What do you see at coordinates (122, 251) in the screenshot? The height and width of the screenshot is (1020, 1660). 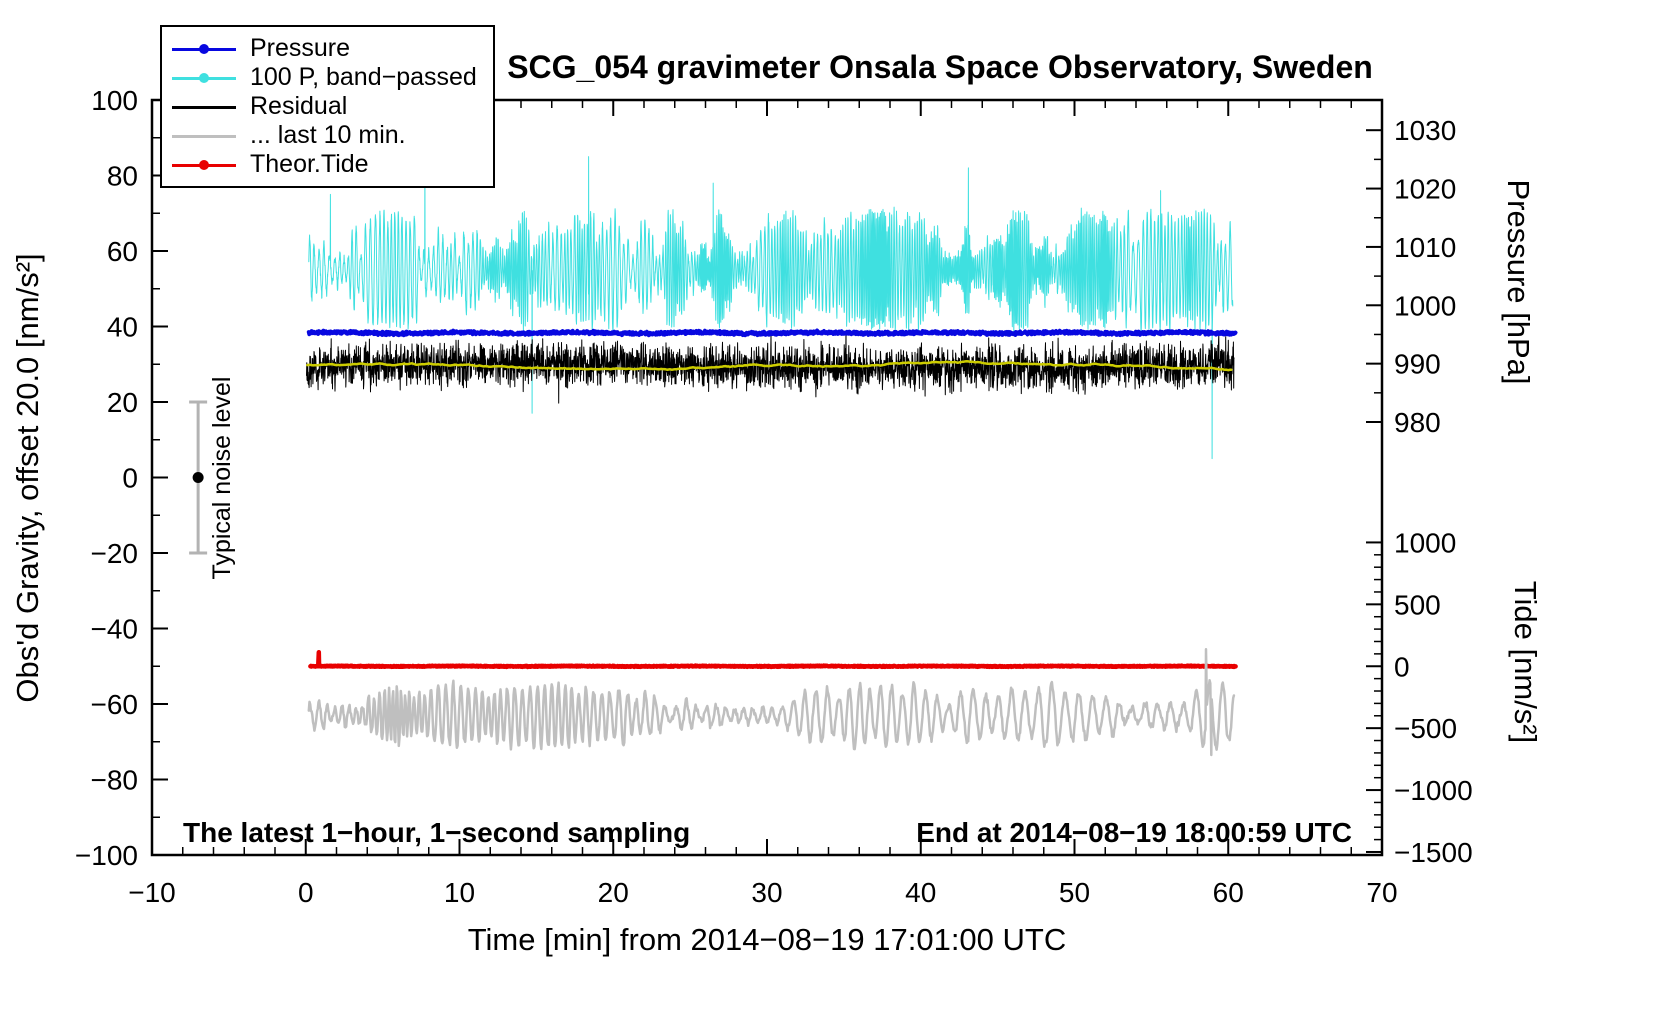 I see `y-tick-label-gravity: 60` at bounding box center [122, 251].